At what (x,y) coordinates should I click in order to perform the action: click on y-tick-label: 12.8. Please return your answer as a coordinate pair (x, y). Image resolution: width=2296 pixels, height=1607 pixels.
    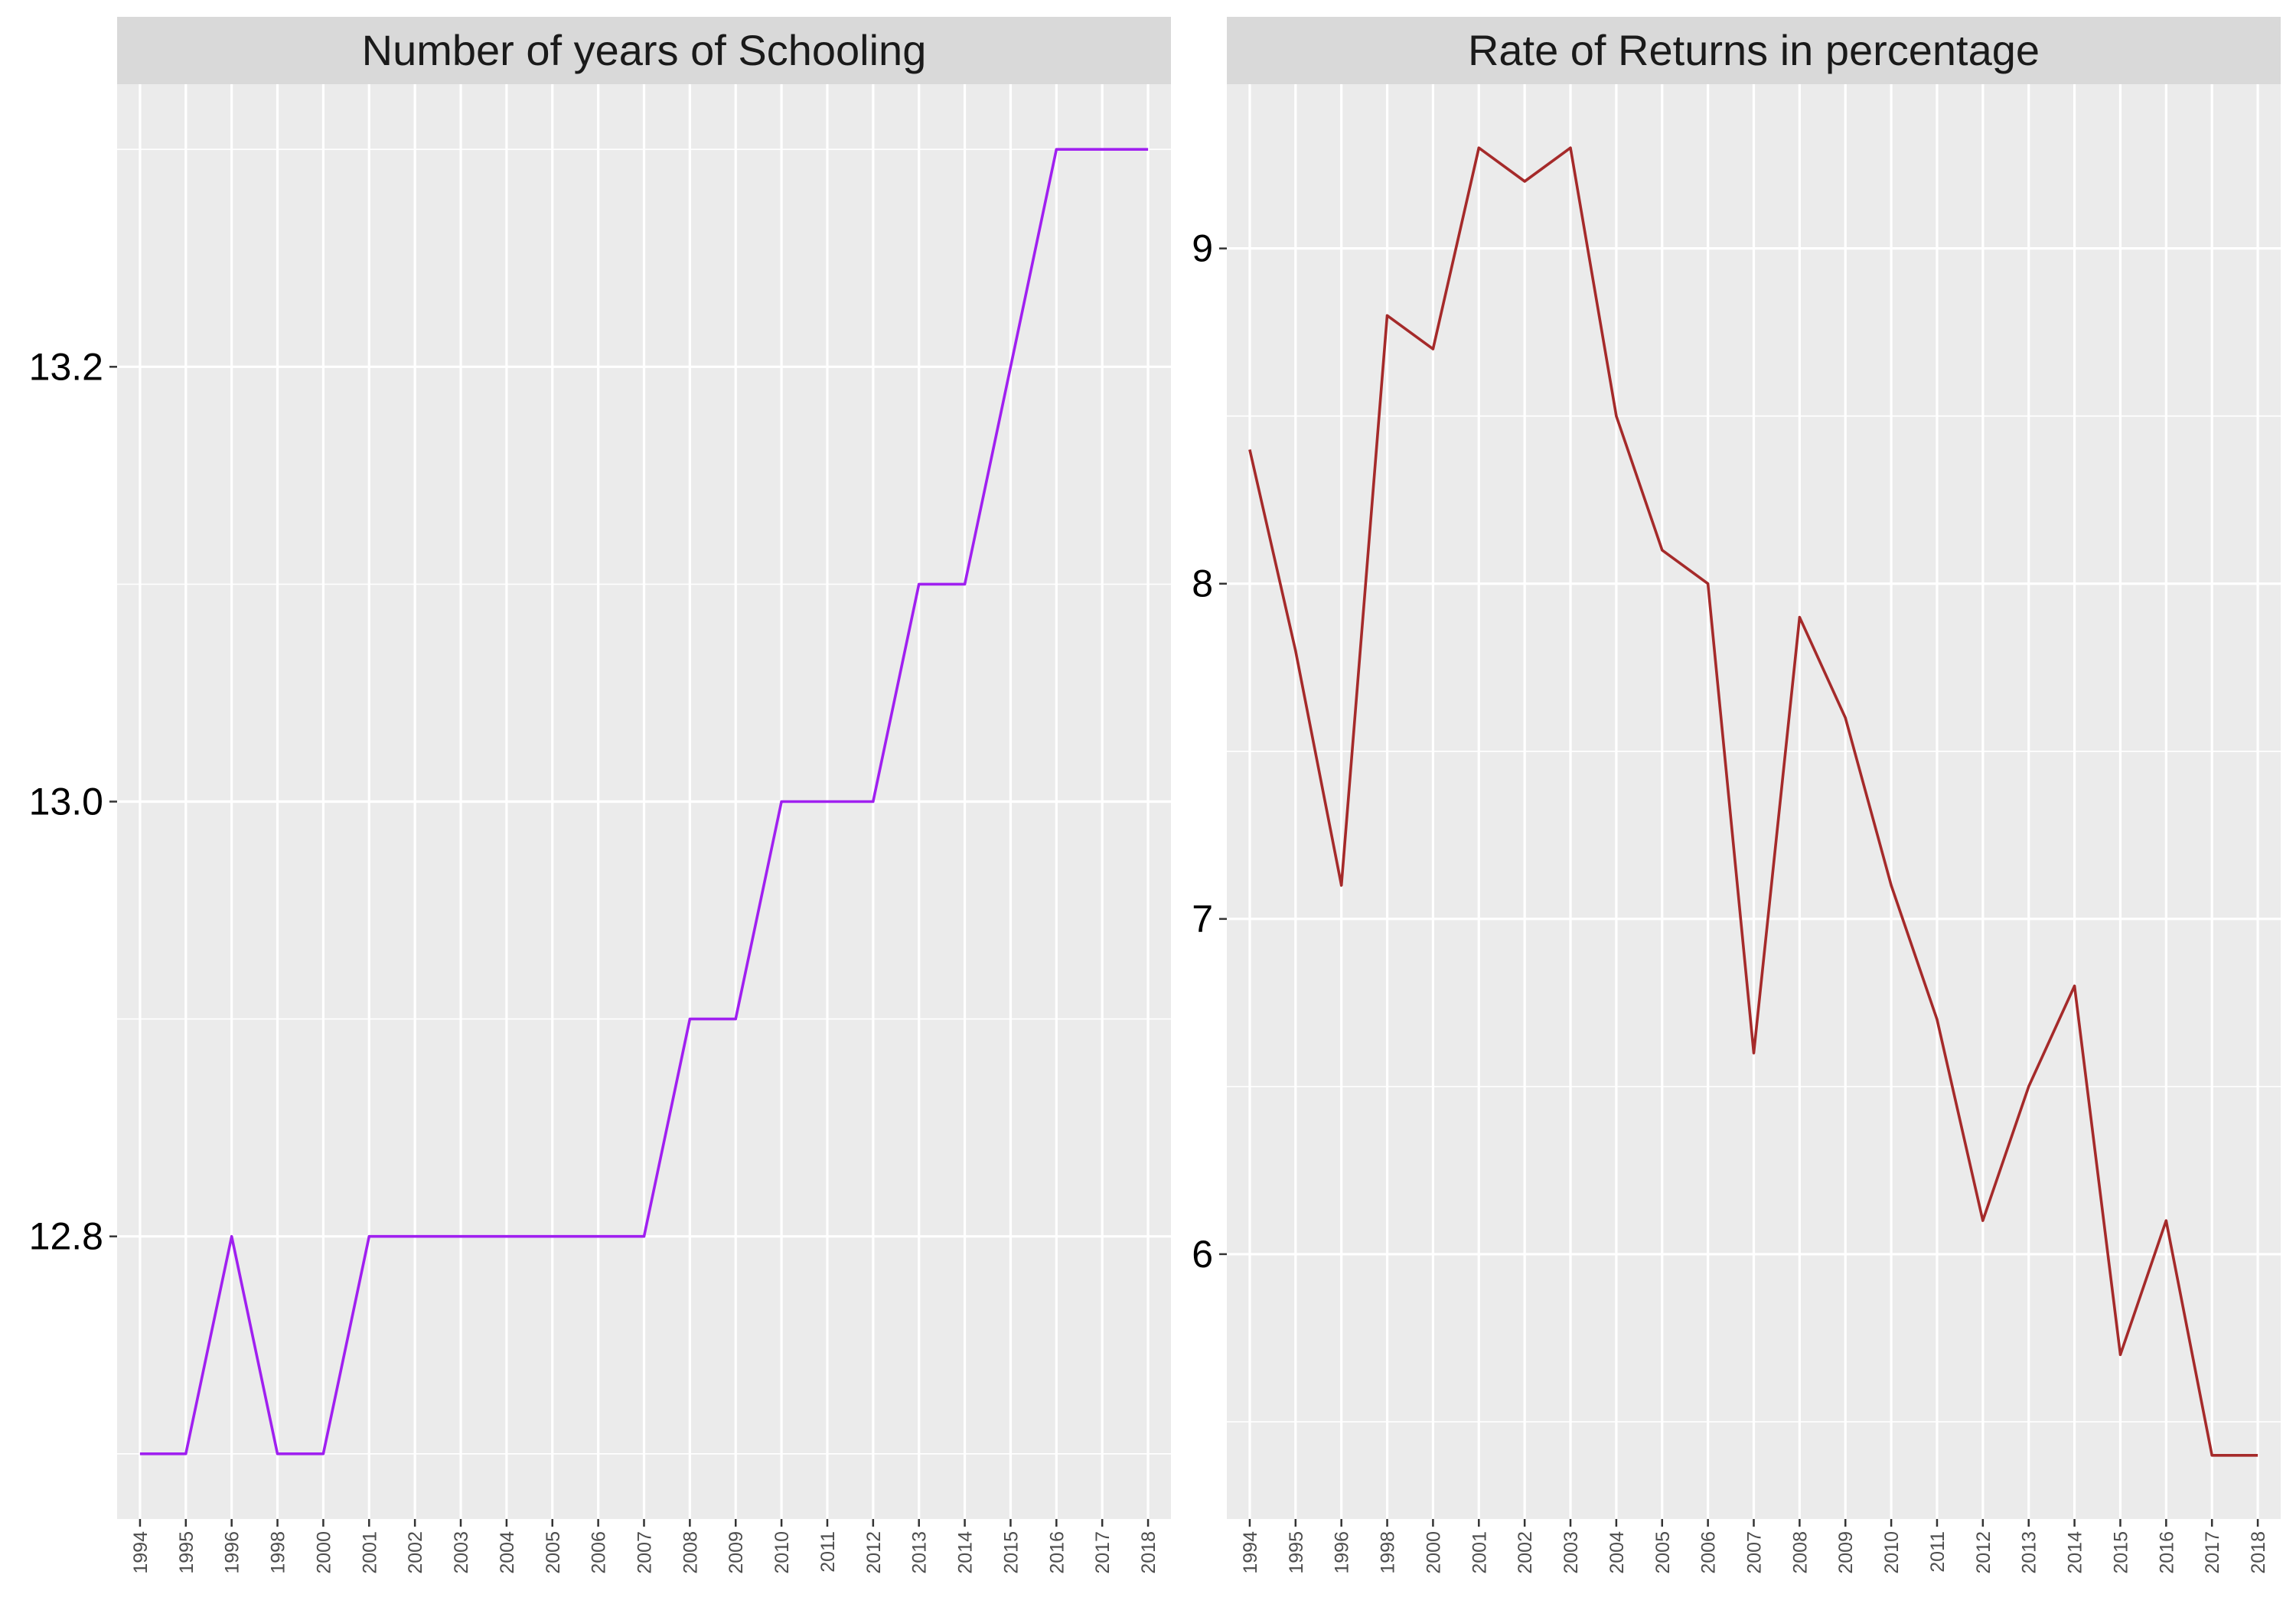
    Looking at the image, I should click on (66, 1236).